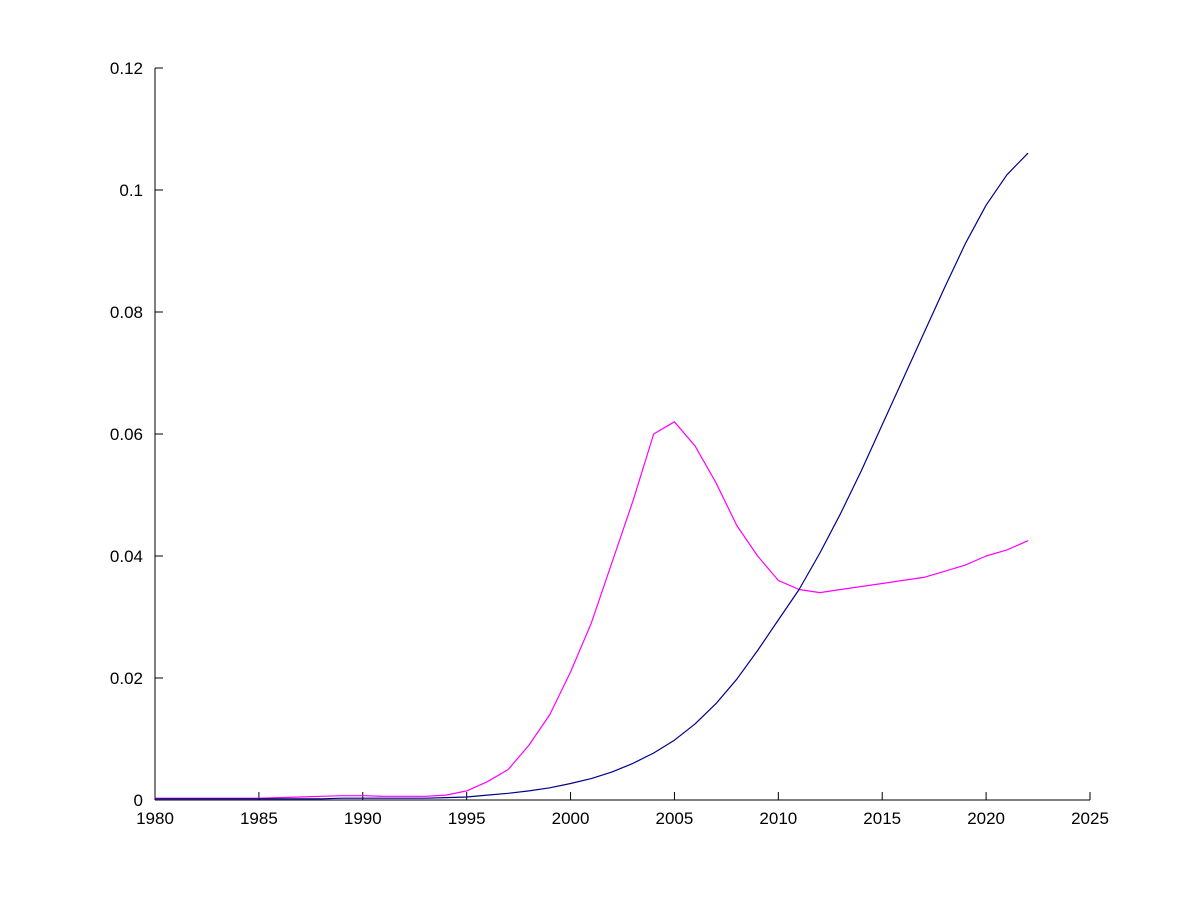 The width and height of the screenshot is (1200, 900). I want to click on x-tick-label: 2010, so click(778, 818).